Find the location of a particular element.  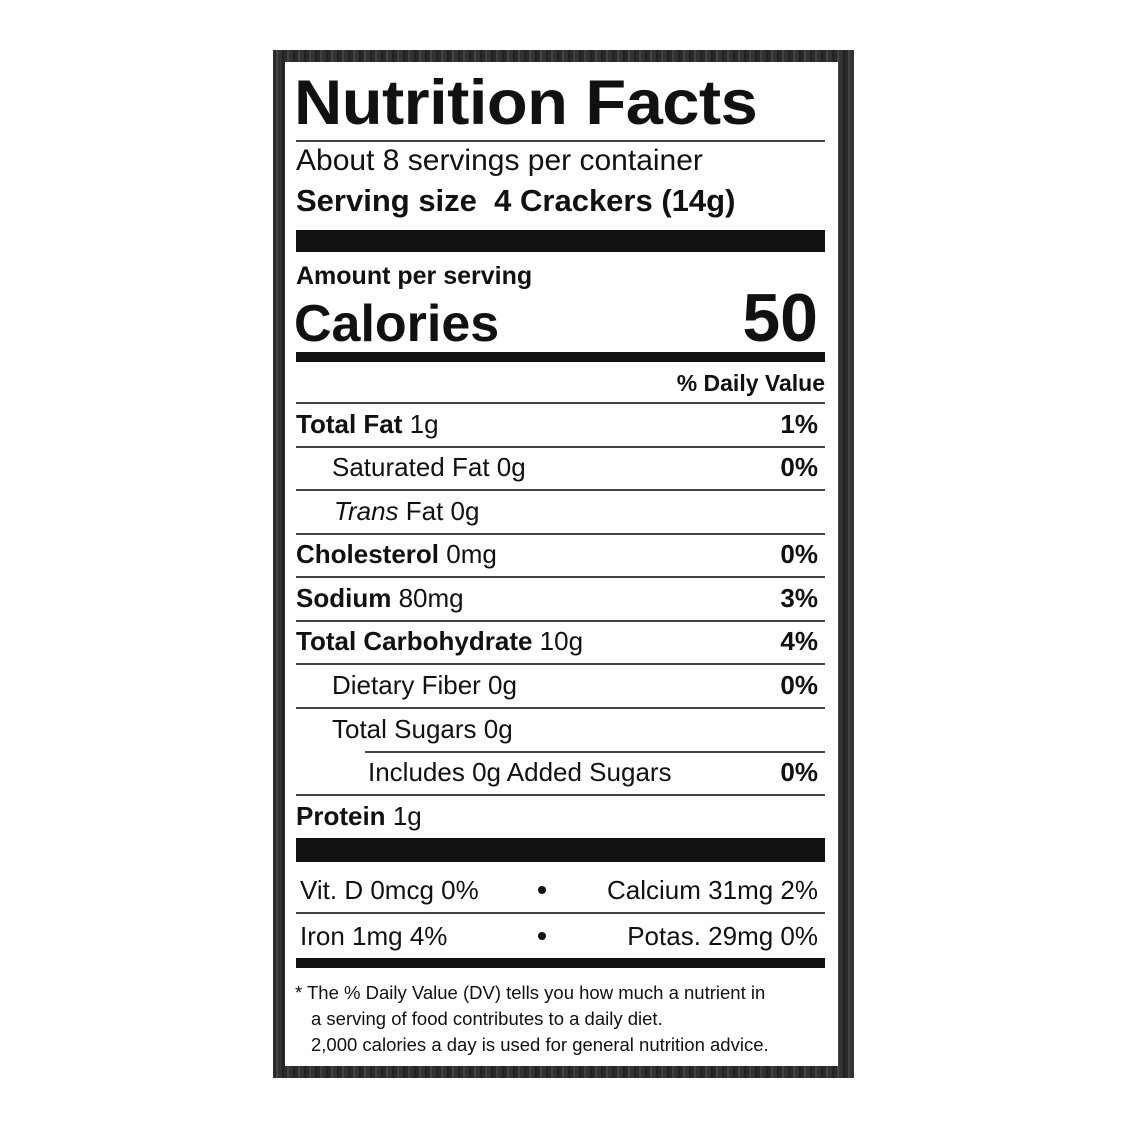

calories-value: 50 is located at coordinates (780, 318).